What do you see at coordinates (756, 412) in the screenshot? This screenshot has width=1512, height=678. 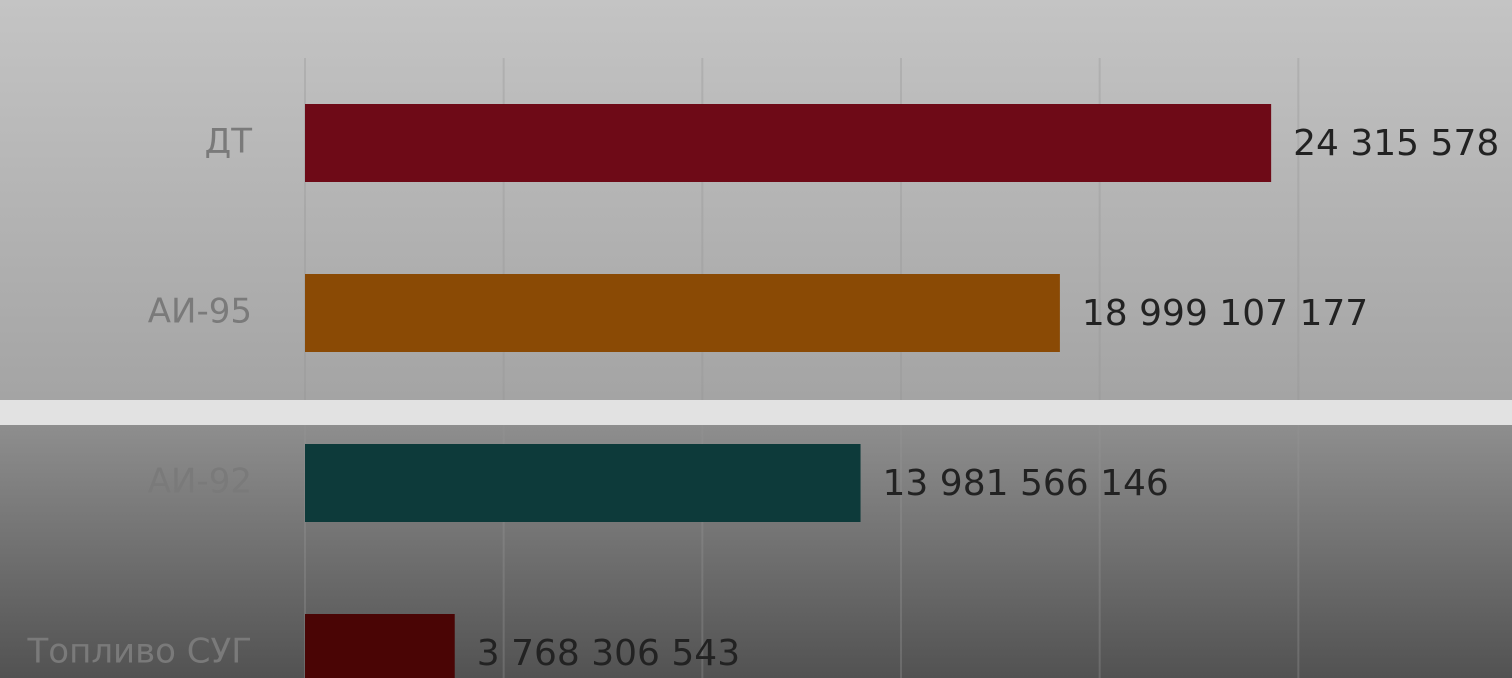 I see `overlay-band` at bounding box center [756, 412].